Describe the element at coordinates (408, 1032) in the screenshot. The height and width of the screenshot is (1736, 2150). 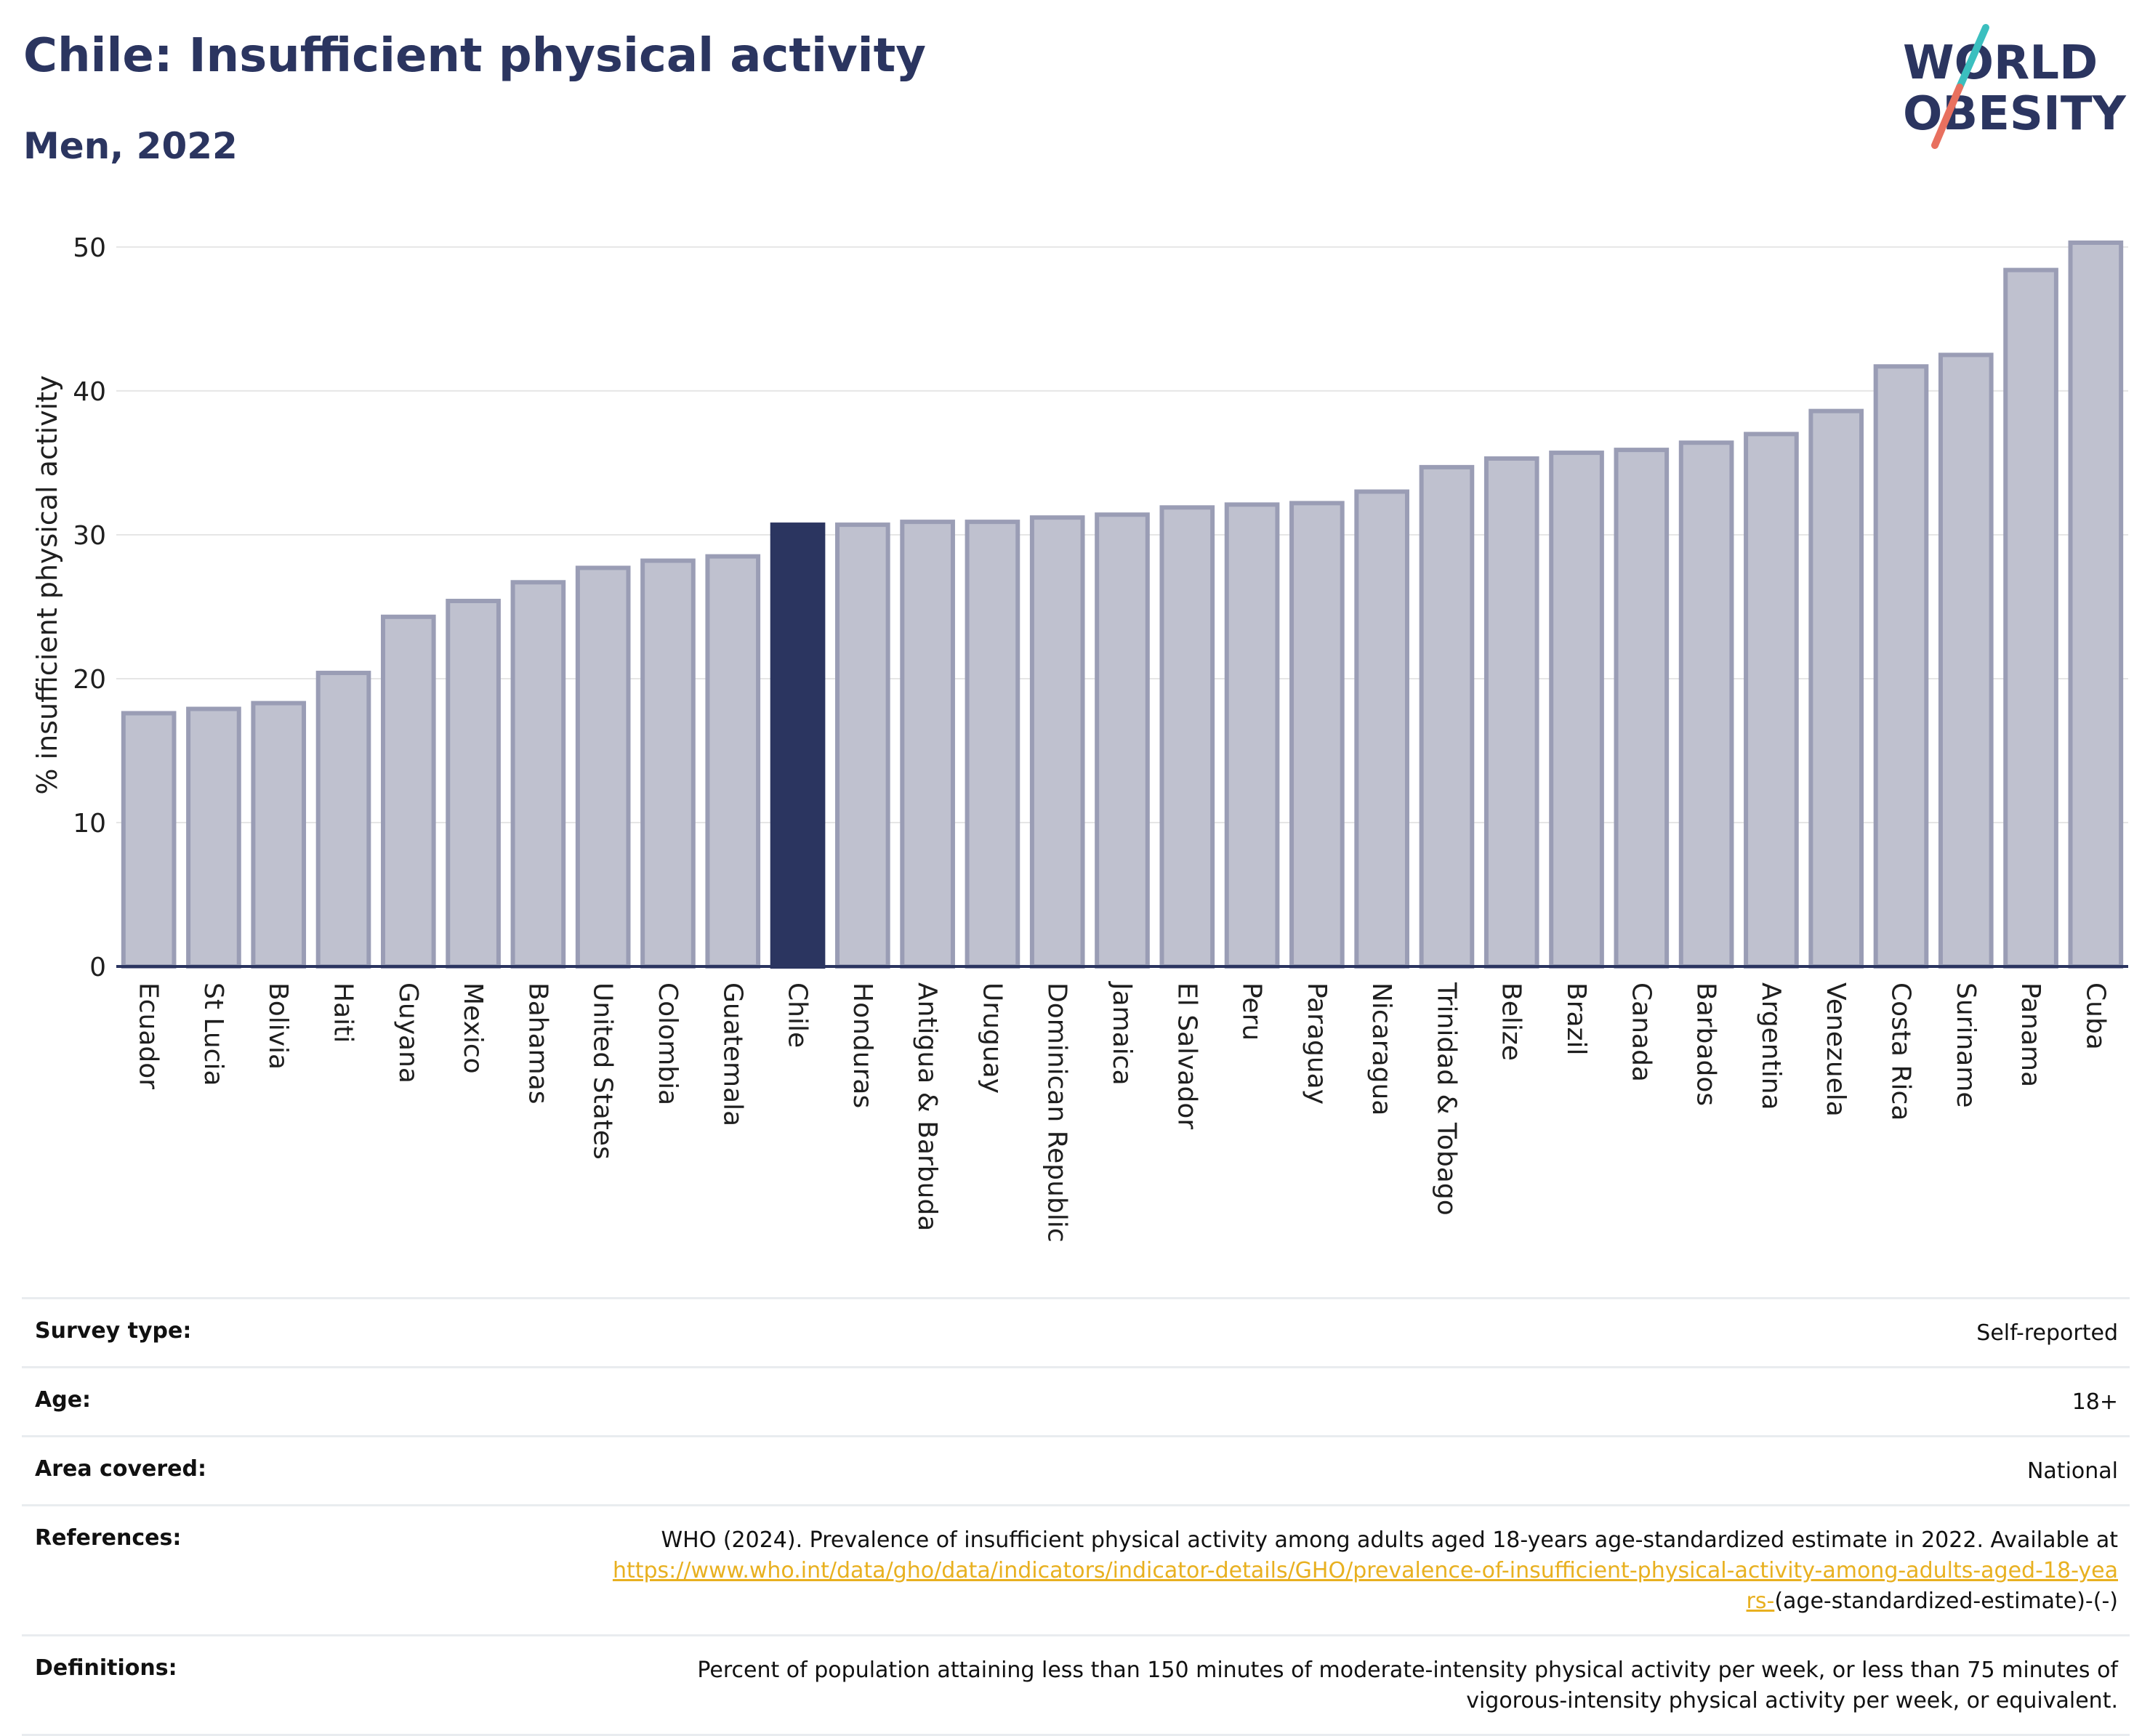
I see `x-tick-label: Guyana` at that location.